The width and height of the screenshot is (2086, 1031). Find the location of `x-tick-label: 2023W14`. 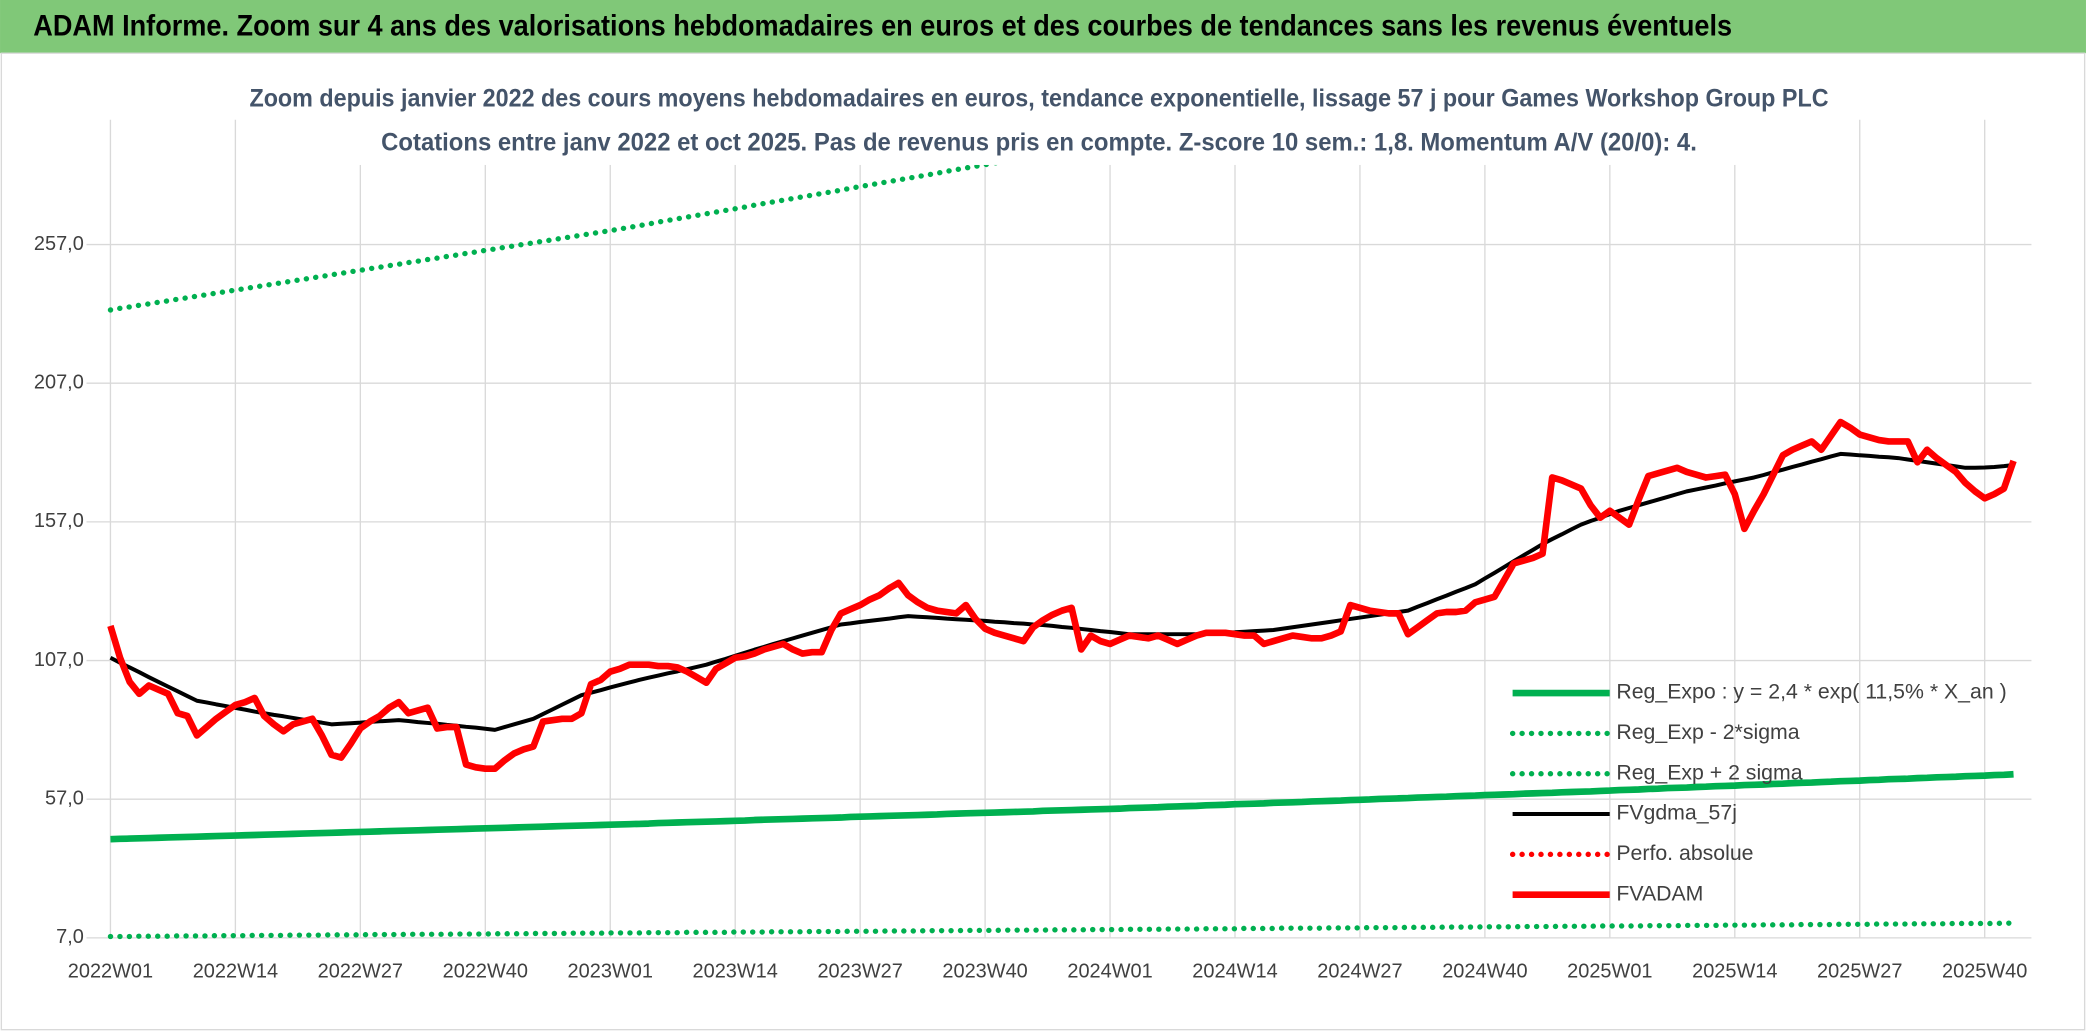

x-tick-label: 2023W14 is located at coordinates (735, 972).